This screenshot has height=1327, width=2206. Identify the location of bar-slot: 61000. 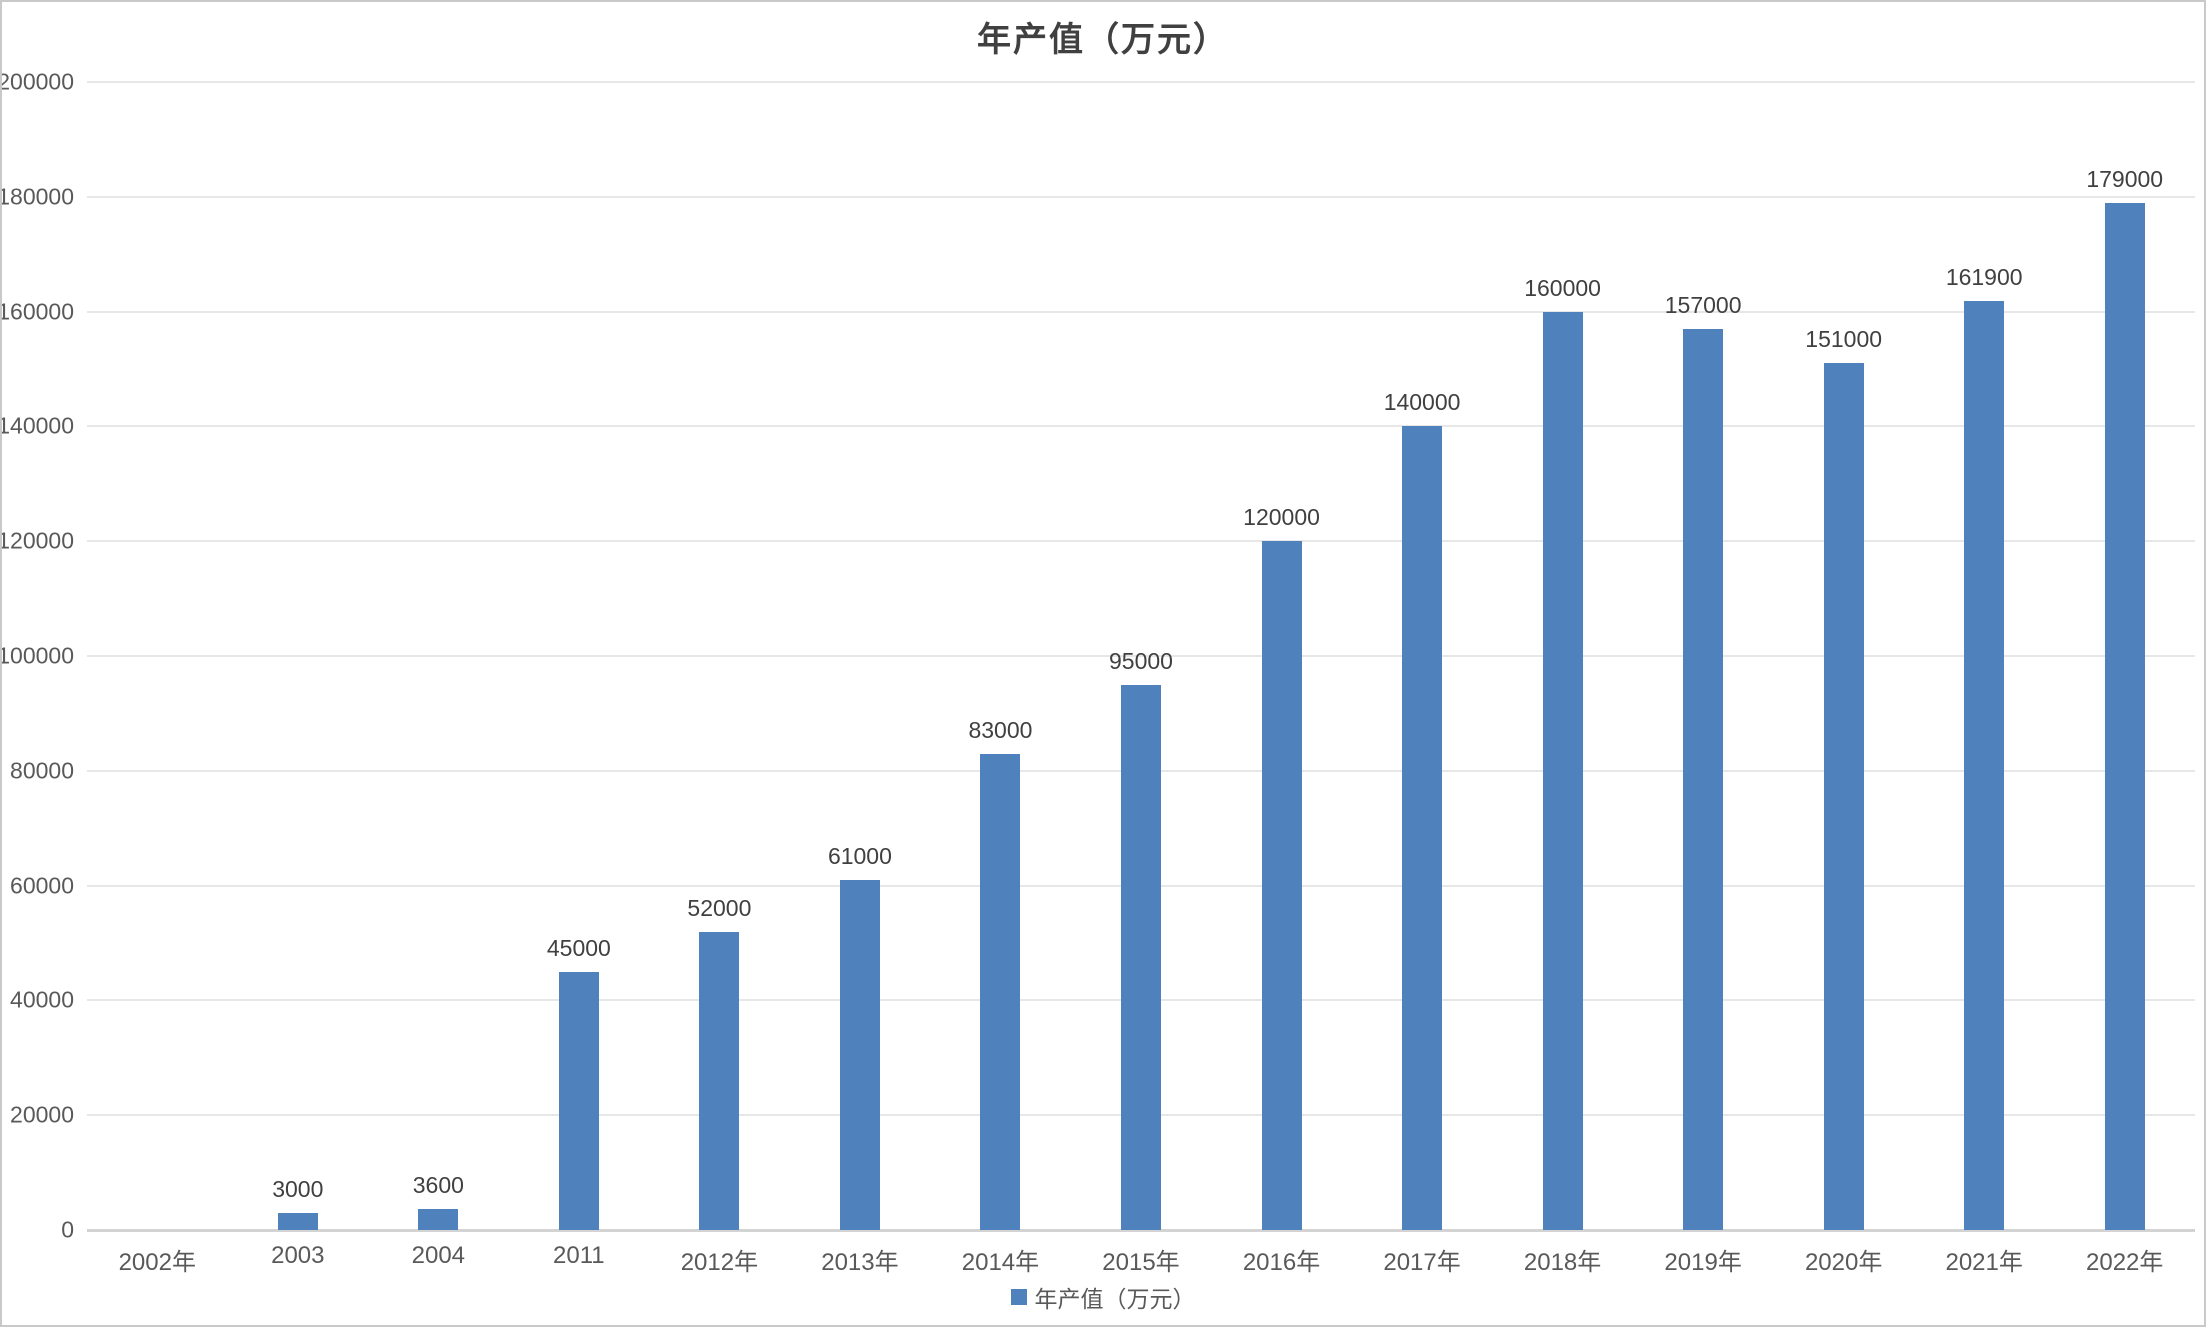
(860, 656).